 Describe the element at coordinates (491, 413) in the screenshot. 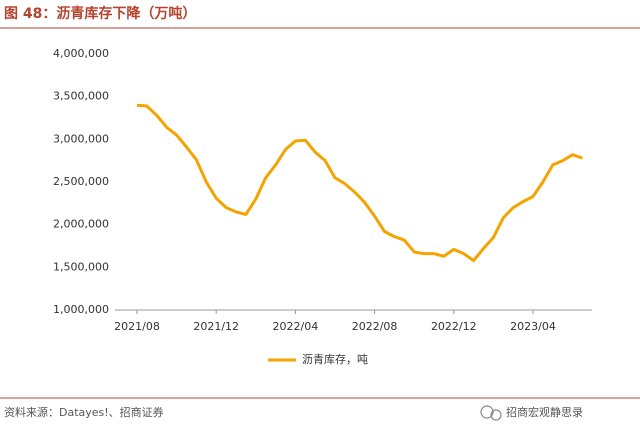

I see `watermark-icon` at that location.